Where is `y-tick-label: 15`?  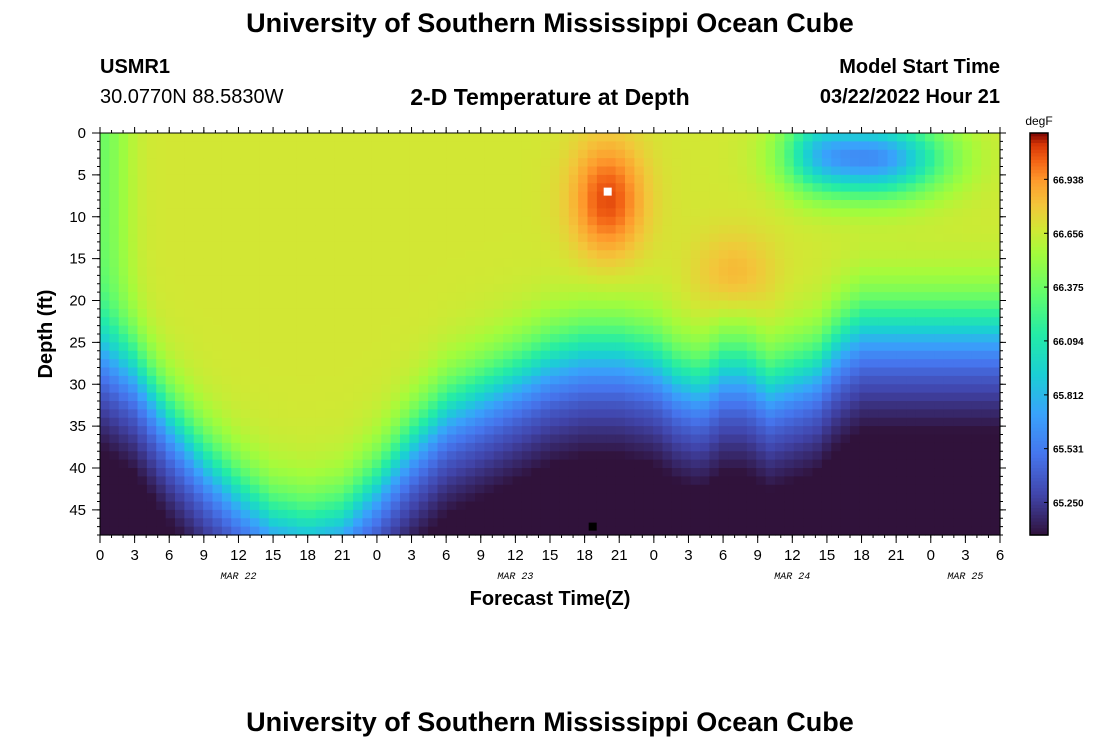 y-tick-label: 15 is located at coordinates (77, 259).